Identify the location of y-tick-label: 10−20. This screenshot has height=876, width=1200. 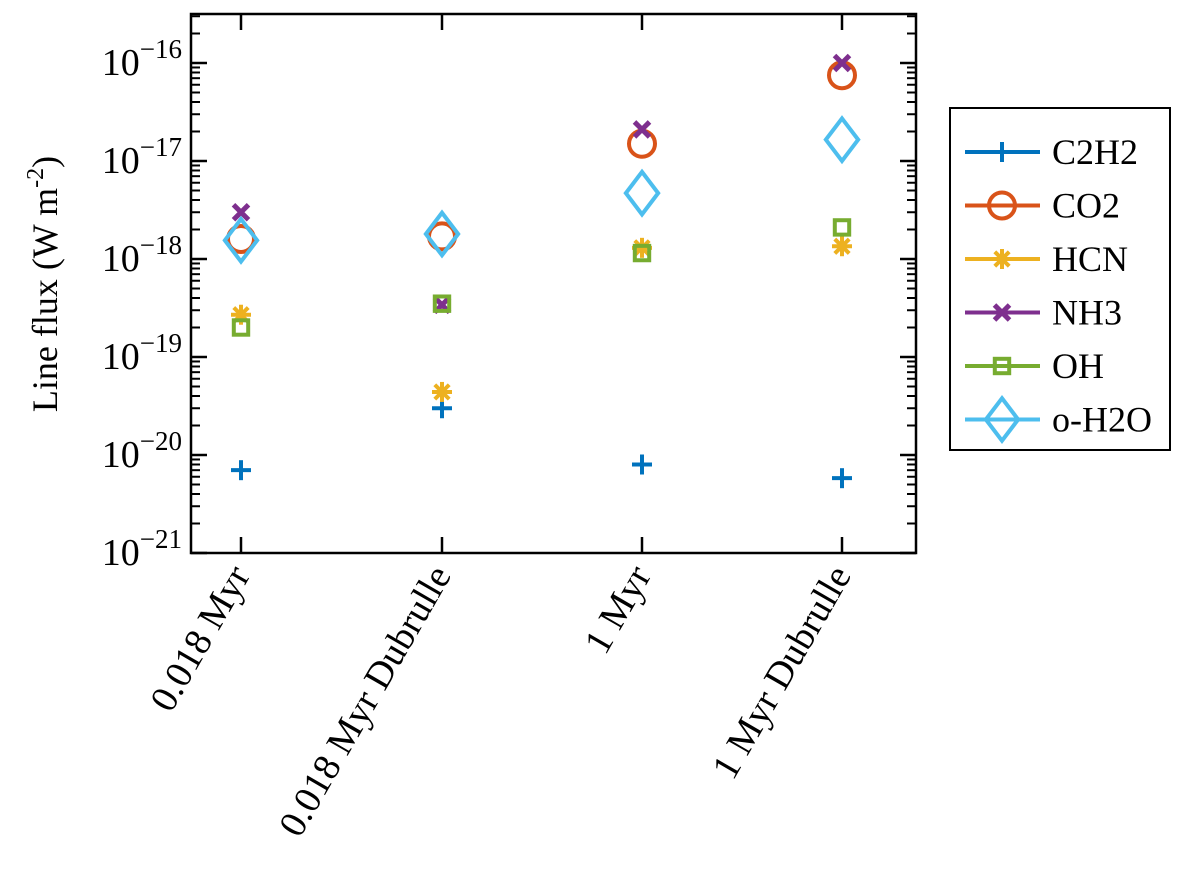
(142, 451).